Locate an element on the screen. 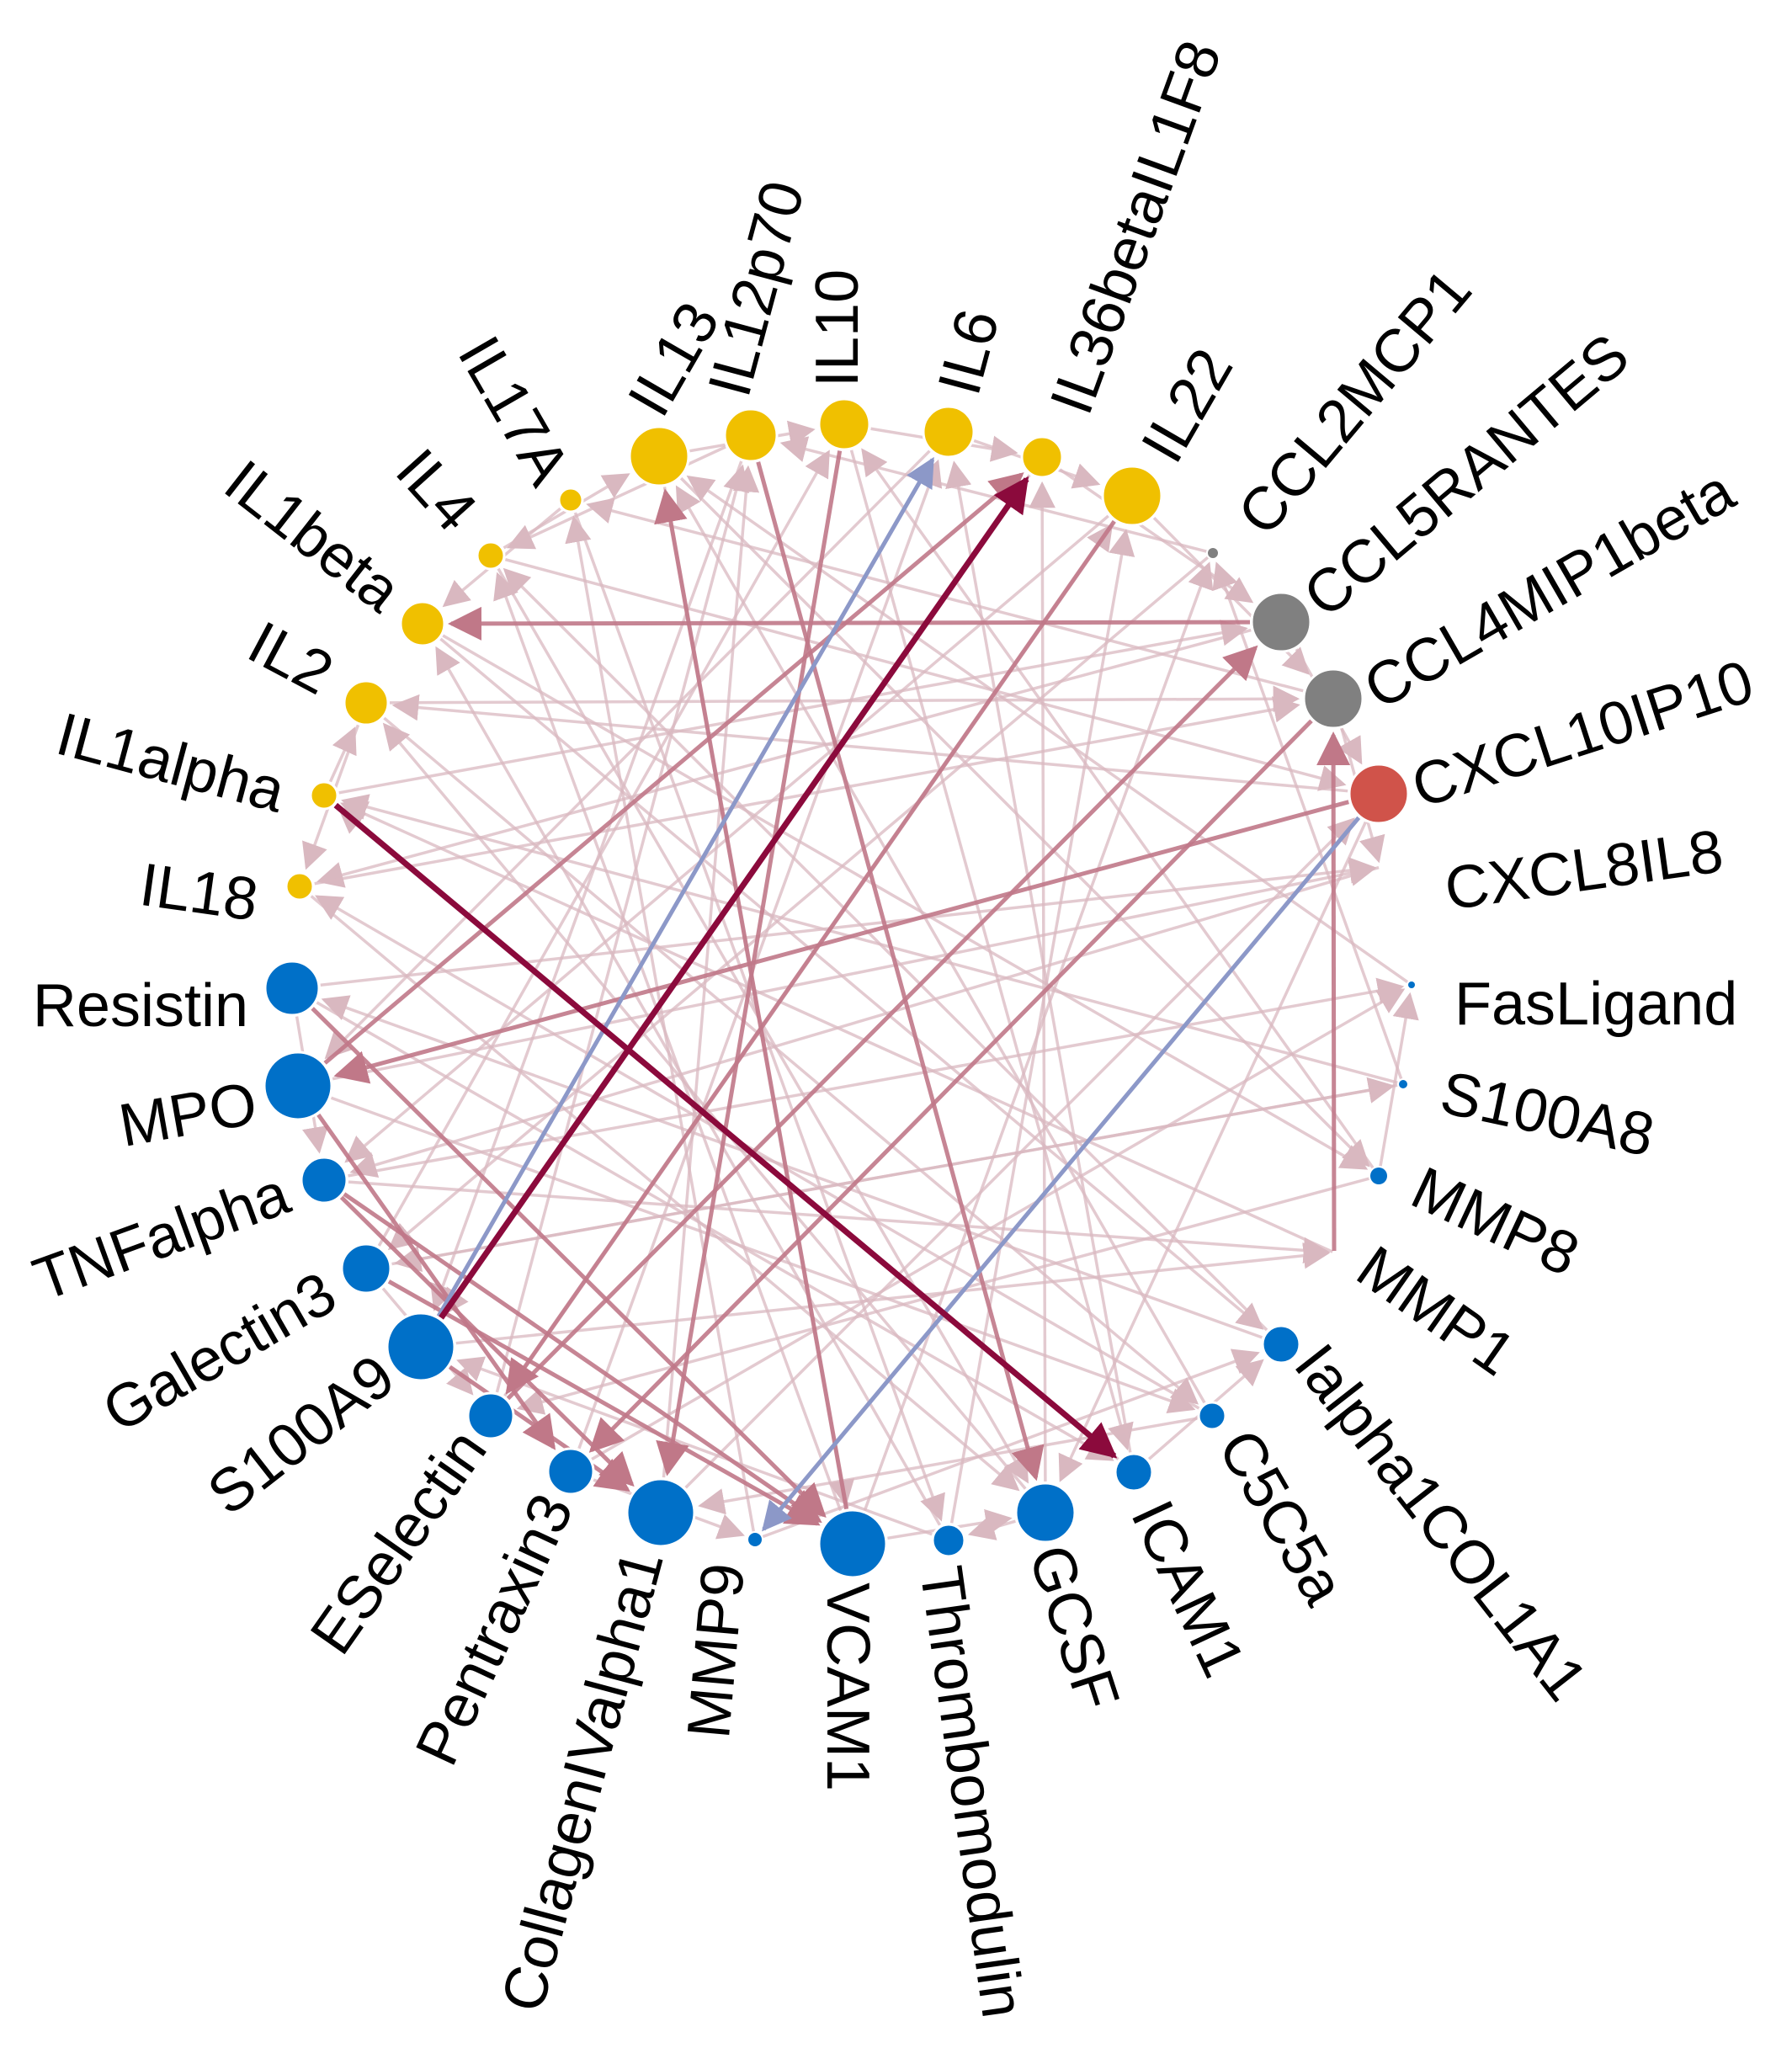  edge-S100A9-to-IL6 is located at coordinates (685, 886).